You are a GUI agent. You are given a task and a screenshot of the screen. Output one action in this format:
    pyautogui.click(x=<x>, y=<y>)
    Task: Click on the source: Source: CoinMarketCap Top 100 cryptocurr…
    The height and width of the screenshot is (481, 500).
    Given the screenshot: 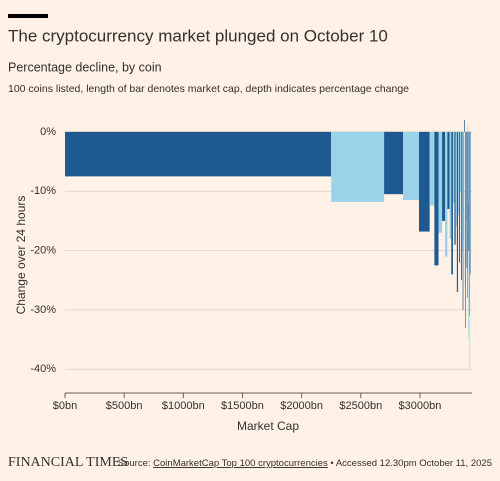 What is the action you would take?
    pyautogui.click(x=305, y=463)
    